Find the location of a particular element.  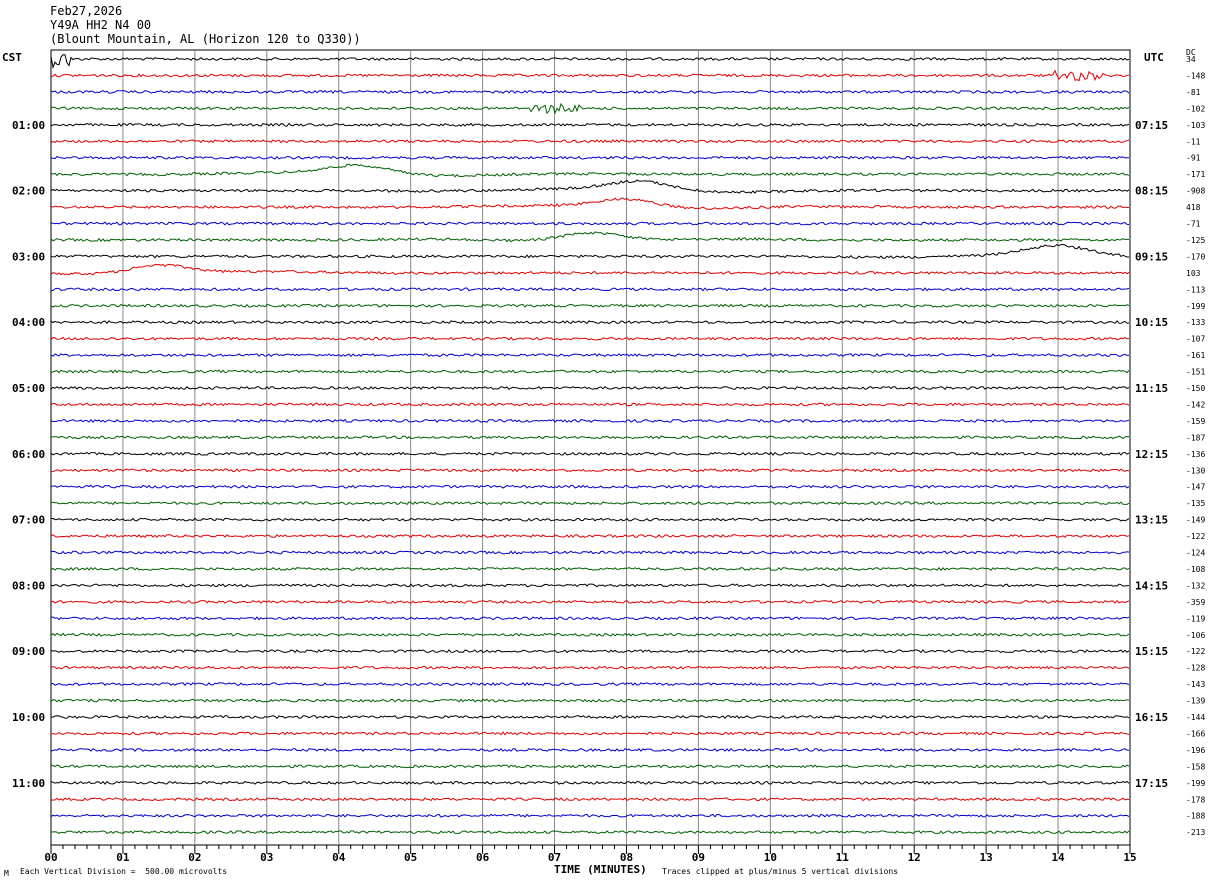

dc-offset-label: -149 is located at coordinates (1195, 520).